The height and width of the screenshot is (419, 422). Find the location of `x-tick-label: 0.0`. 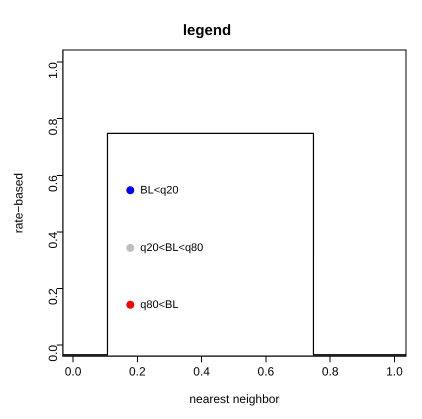

x-tick-label: 0.0 is located at coordinates (73, 371).